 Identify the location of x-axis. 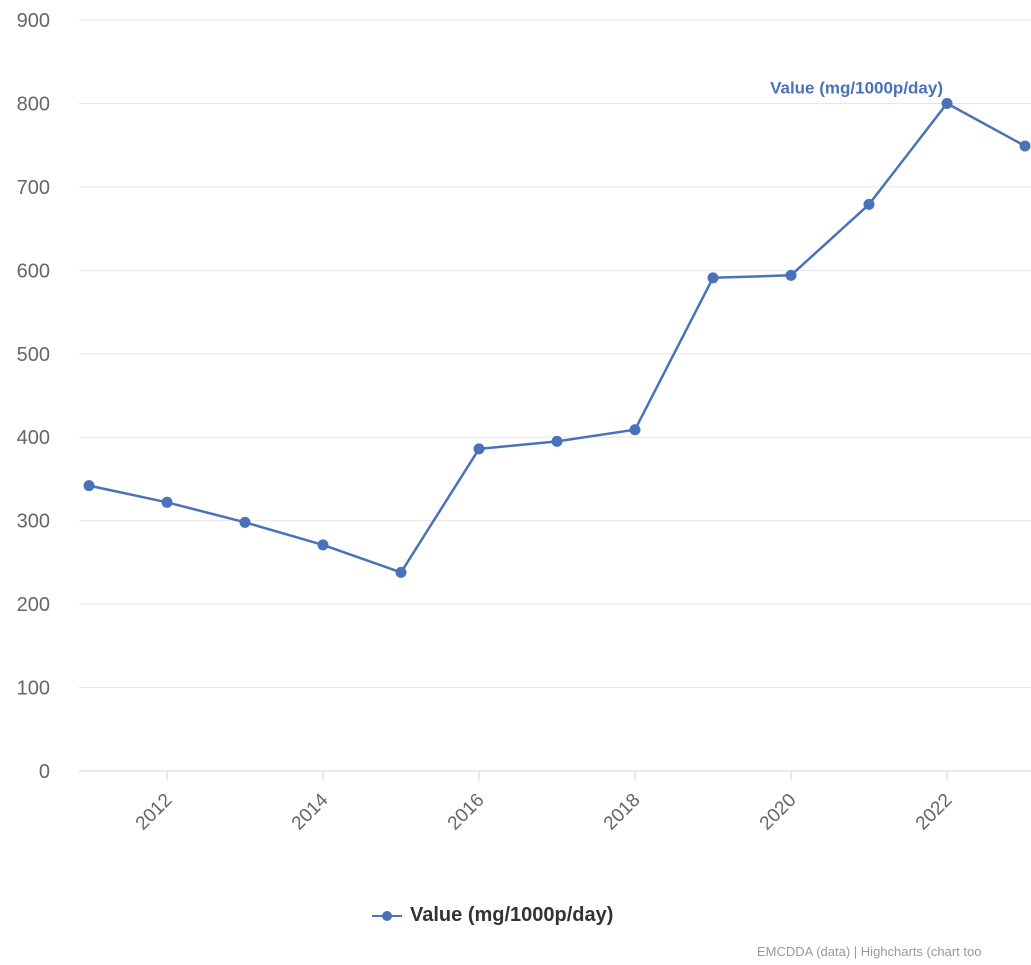
(555, 775).